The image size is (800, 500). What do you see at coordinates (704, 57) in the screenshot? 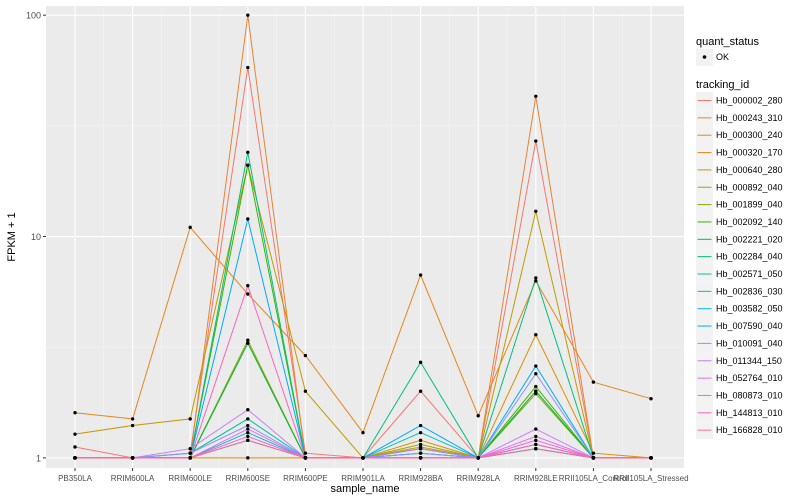
I see `legend-shape-key` at bounding box center [704, 57].